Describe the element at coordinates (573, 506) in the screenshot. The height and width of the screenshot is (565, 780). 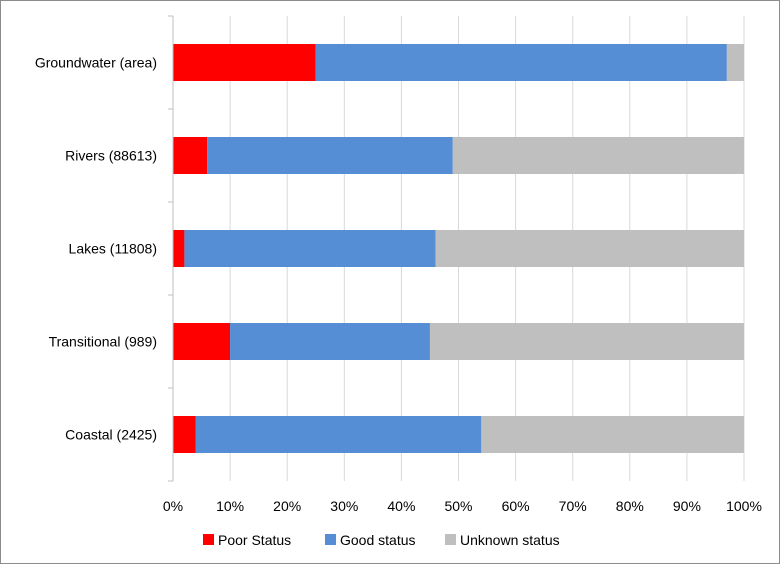
I see `x-tick-label: 70%` at that location.